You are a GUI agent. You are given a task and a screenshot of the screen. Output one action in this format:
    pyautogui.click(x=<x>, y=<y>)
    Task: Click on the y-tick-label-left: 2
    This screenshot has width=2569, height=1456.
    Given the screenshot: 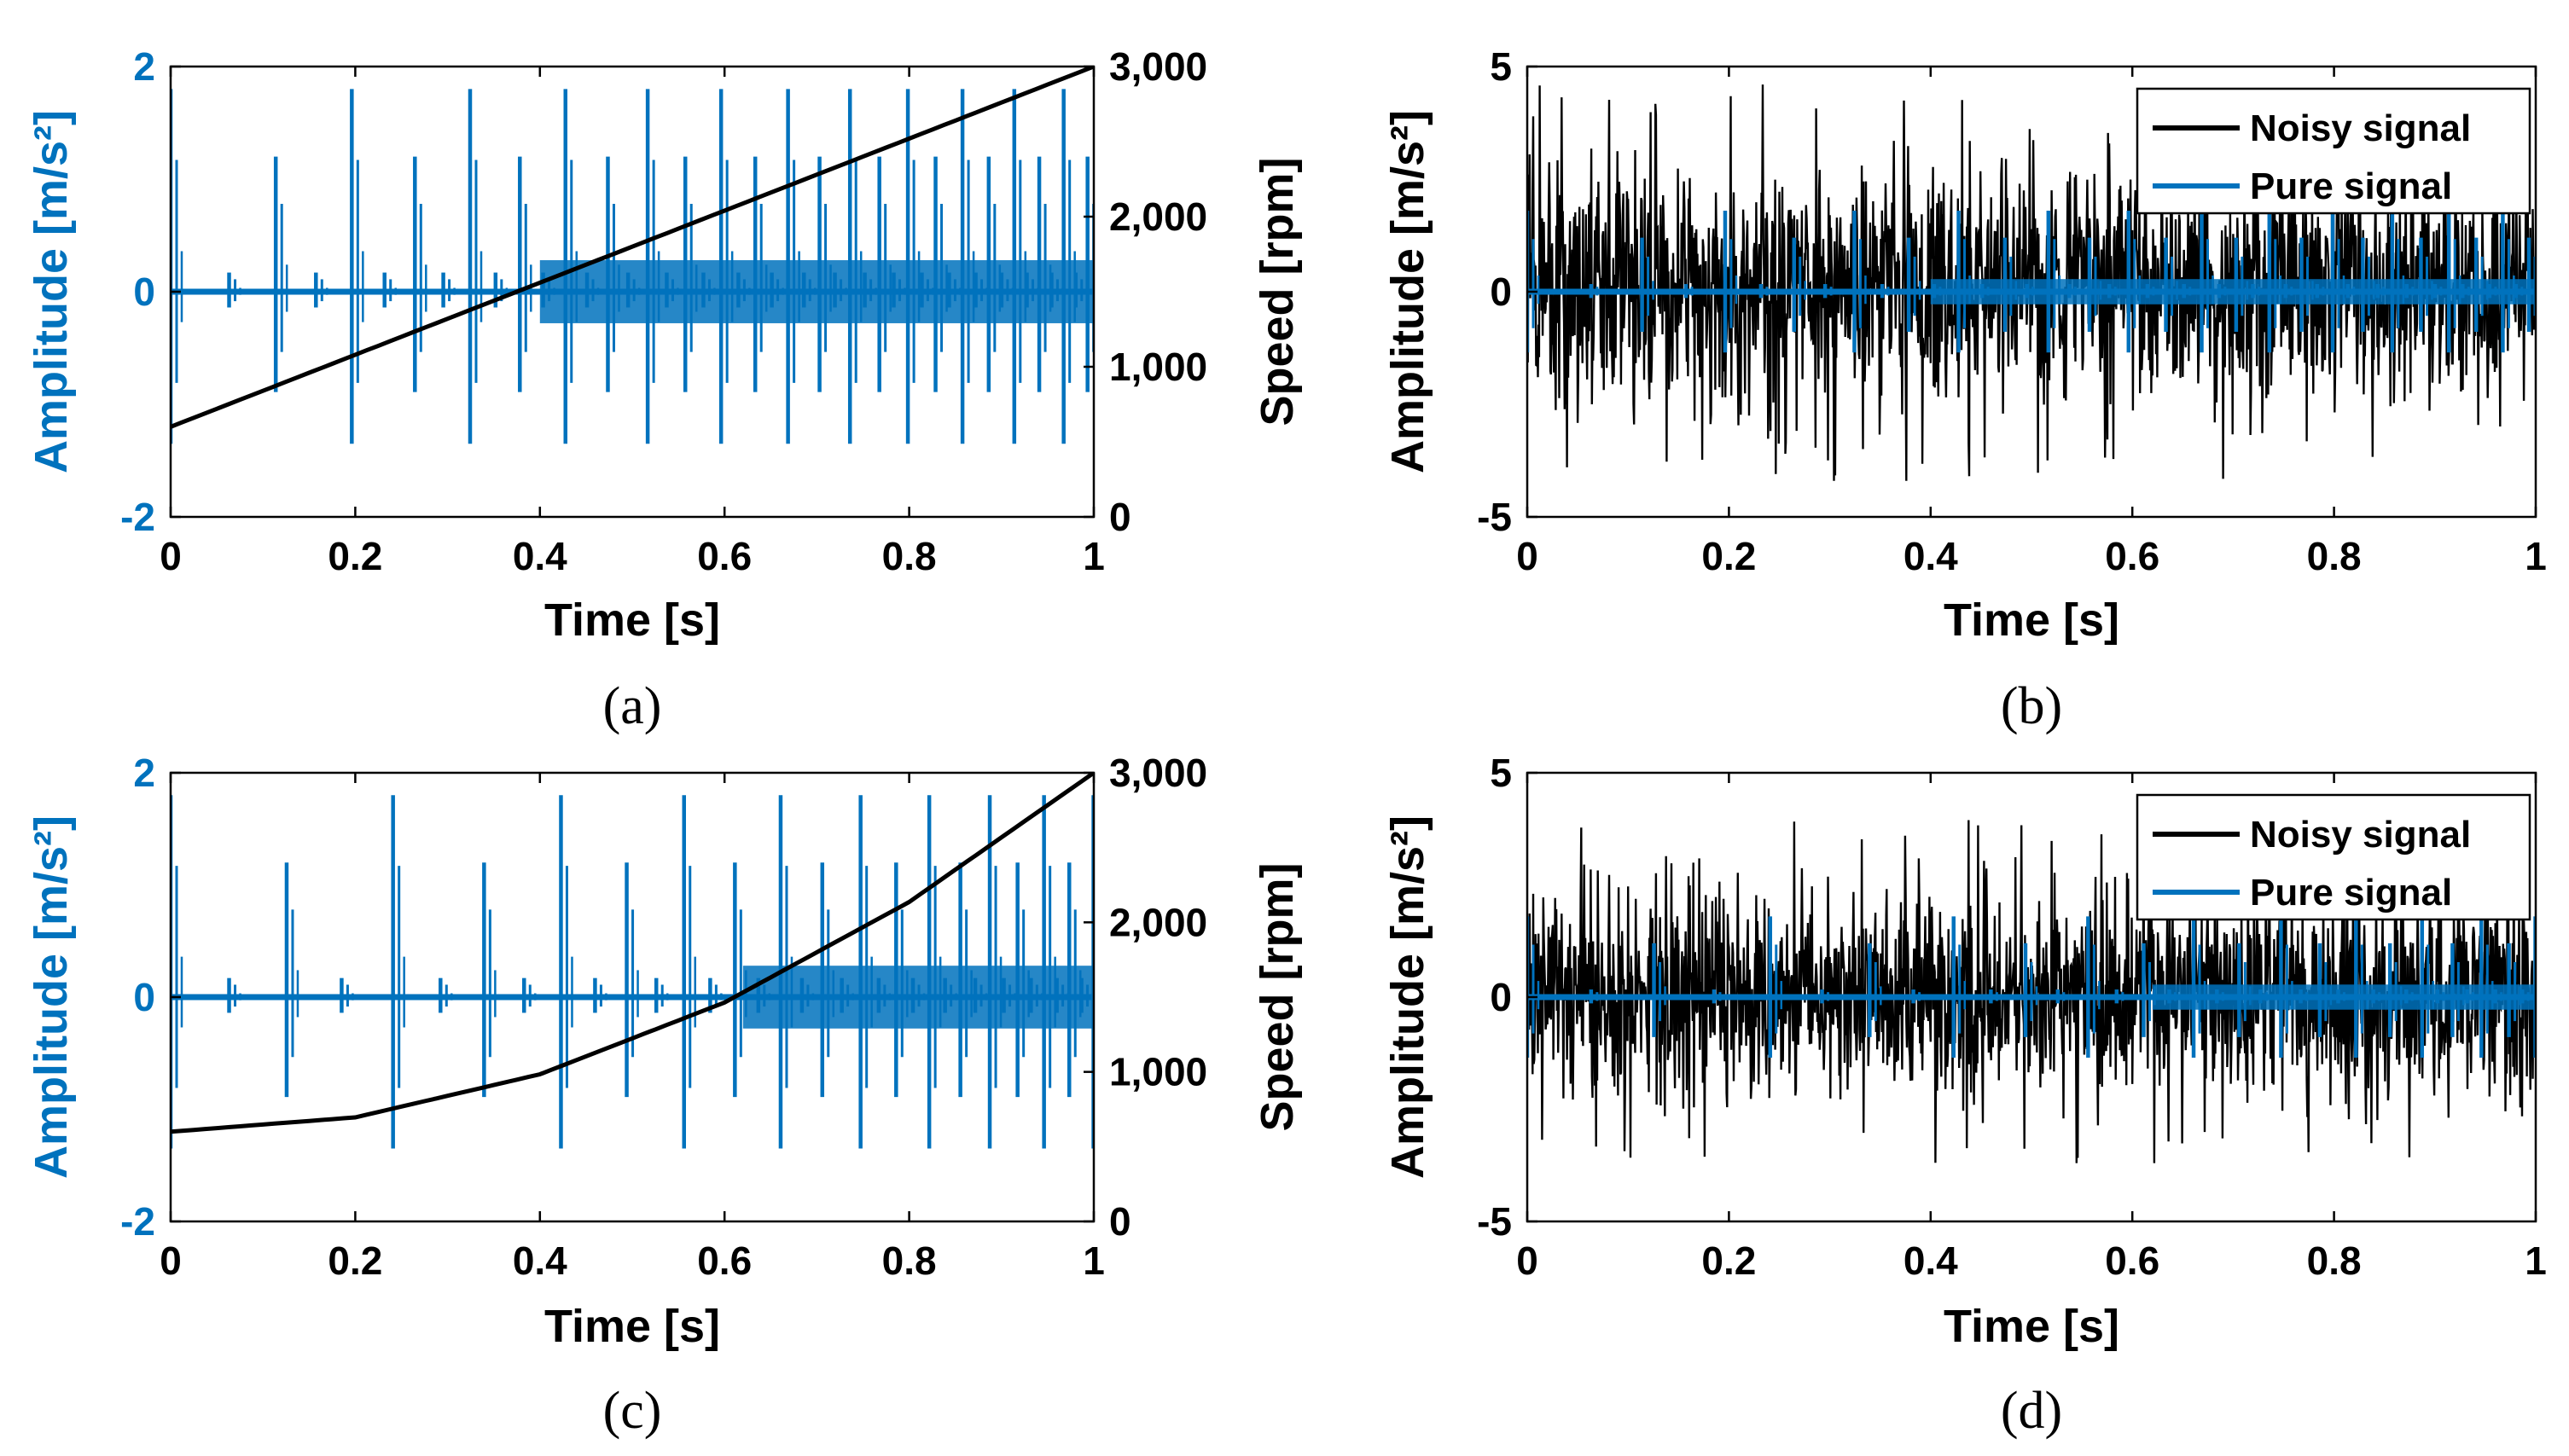 What is the action you would take?
    pyautogui.click(x=144, y=773)
    